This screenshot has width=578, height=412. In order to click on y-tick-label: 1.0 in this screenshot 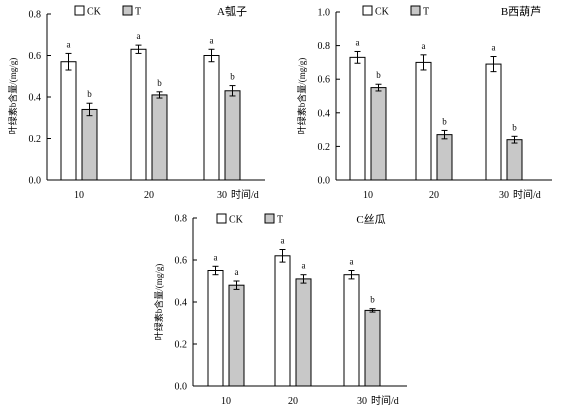, I will do `click(324, 13)`.